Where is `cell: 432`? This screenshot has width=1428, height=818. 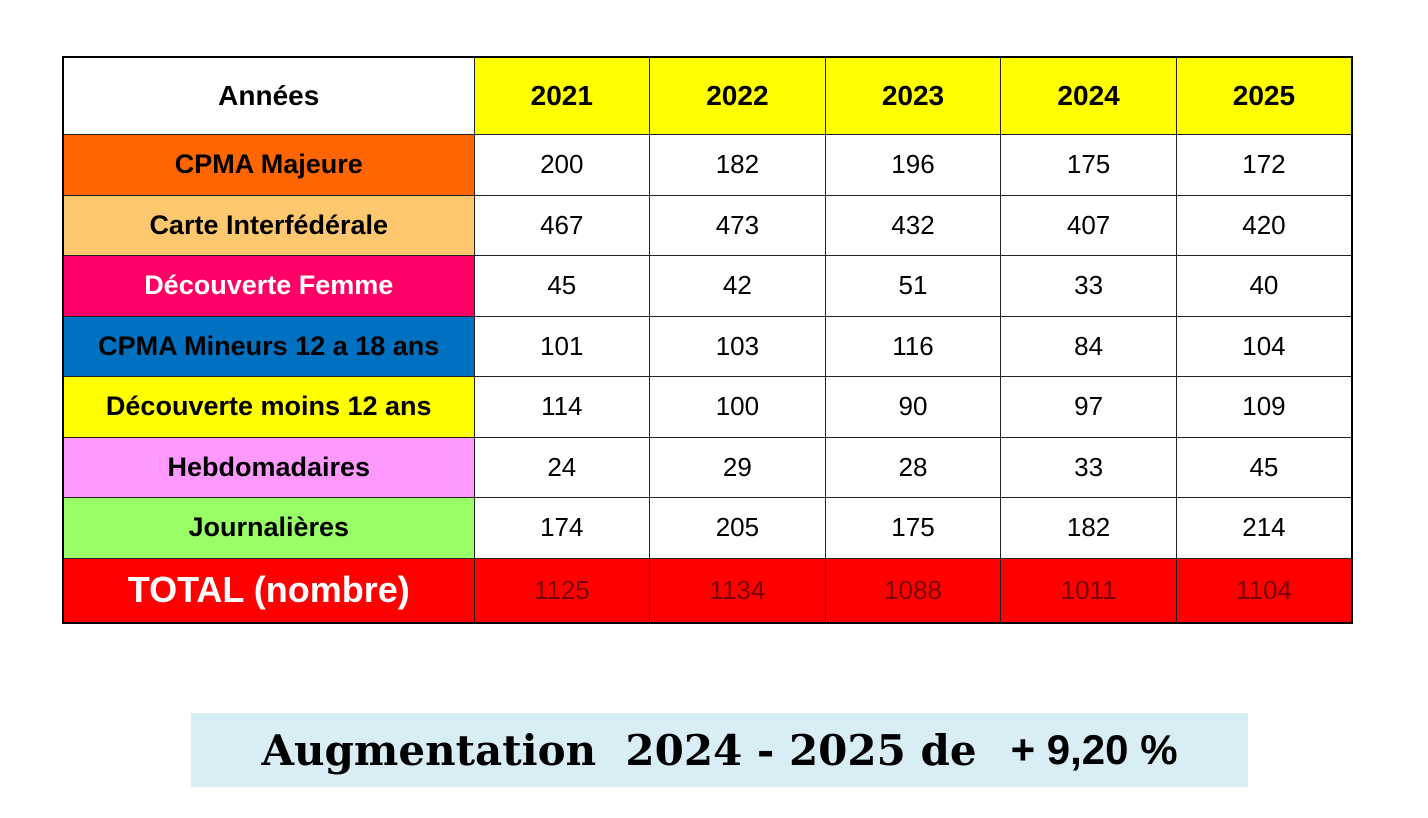 cell: 432 is located at coordinates (913, 225).